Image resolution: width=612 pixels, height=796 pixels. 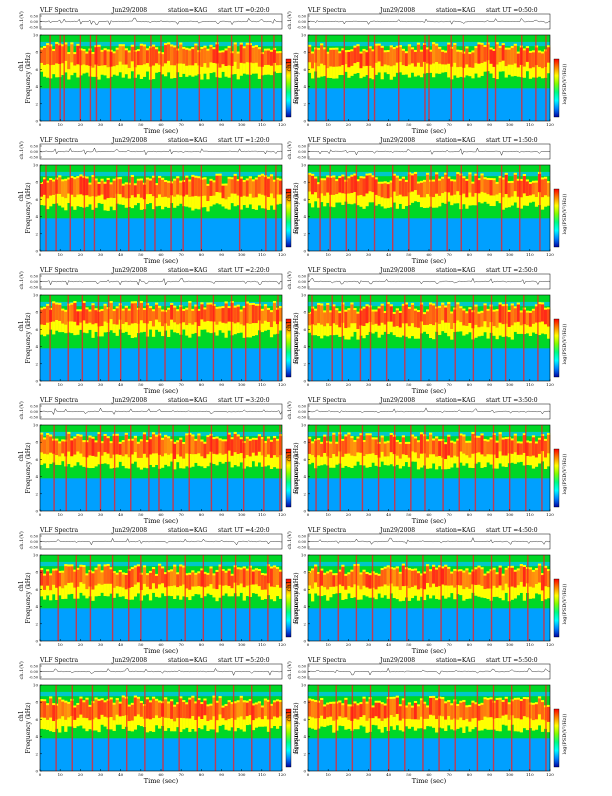 What do you see at coordinates (28, 337) in the screenshot?
I see `y-axis-label: Frequency (kHz)` at bounding box center [28, 337].